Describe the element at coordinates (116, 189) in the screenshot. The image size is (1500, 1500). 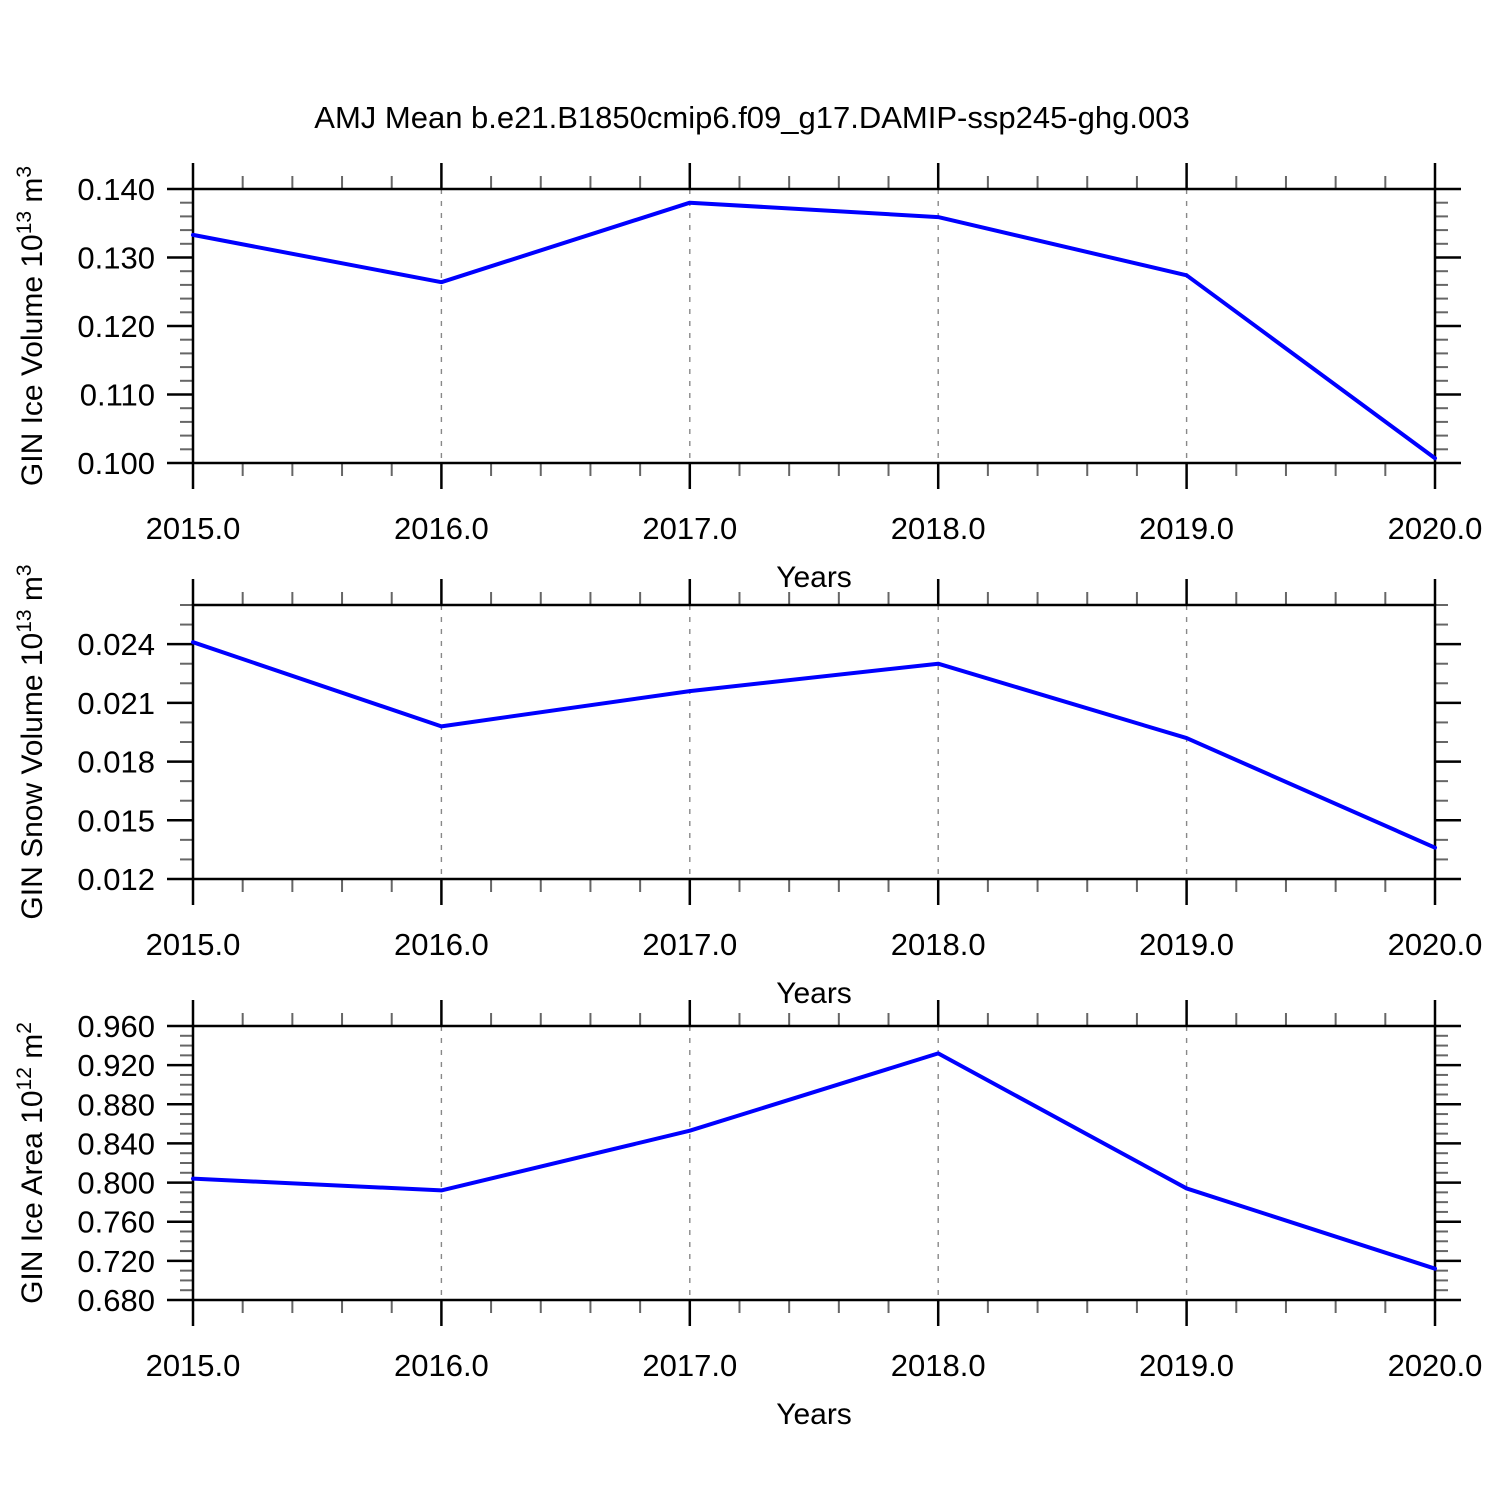
I see `y-tick-label: 0.140` at that location.